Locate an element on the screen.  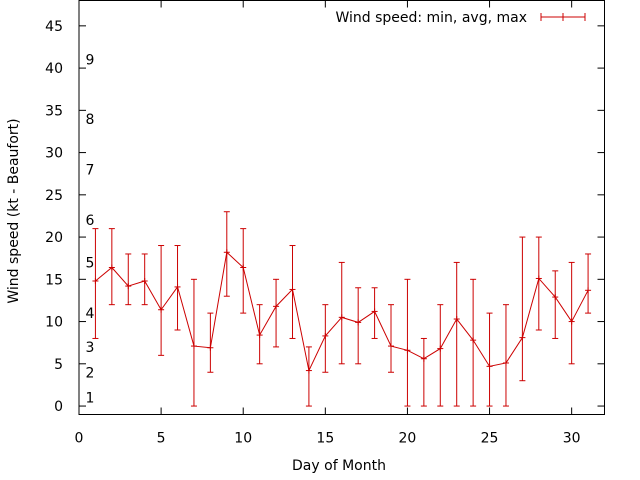
y-tick-label: 25 is located at coordinates (54, 196).